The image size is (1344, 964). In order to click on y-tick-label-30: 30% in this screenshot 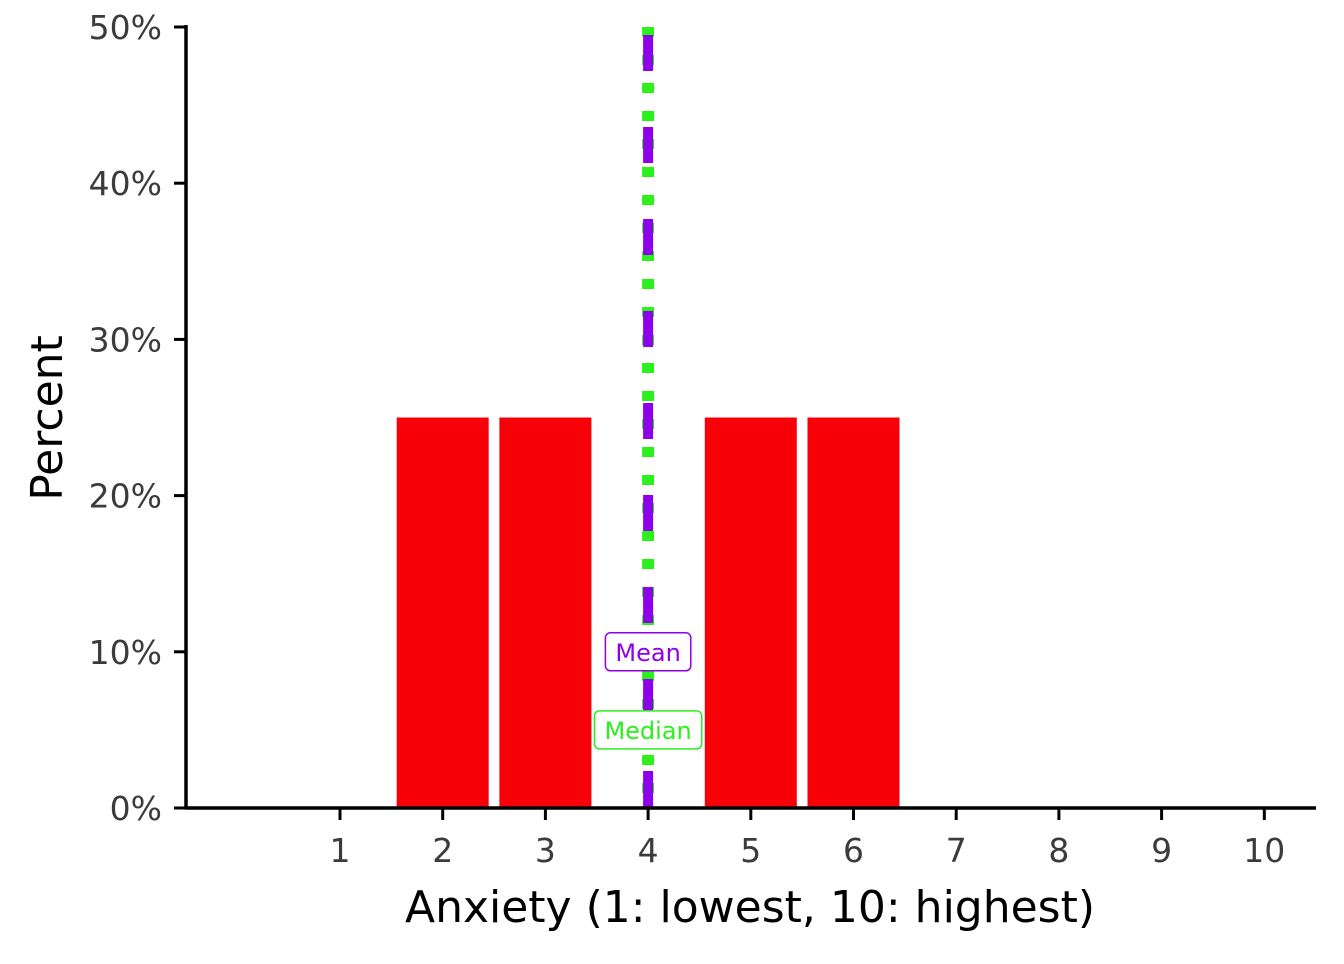, I will do `click(125, 339)`.